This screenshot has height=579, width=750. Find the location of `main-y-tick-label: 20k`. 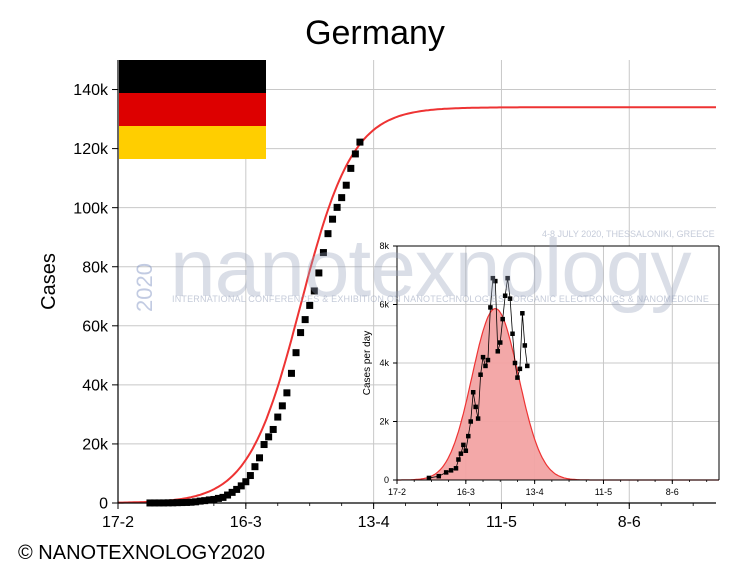

main-y-tick-label: 20k is located at coordinates (95, 445).